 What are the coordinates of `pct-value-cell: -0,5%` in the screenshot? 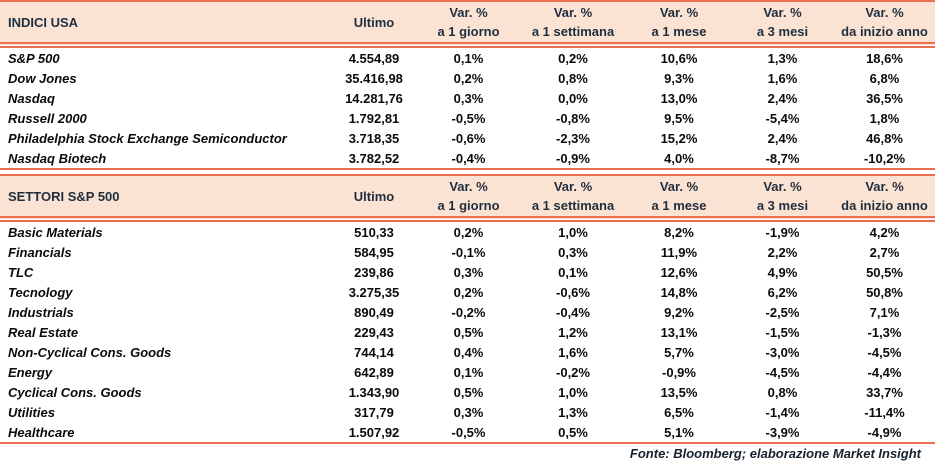 It's located at (468, 118).